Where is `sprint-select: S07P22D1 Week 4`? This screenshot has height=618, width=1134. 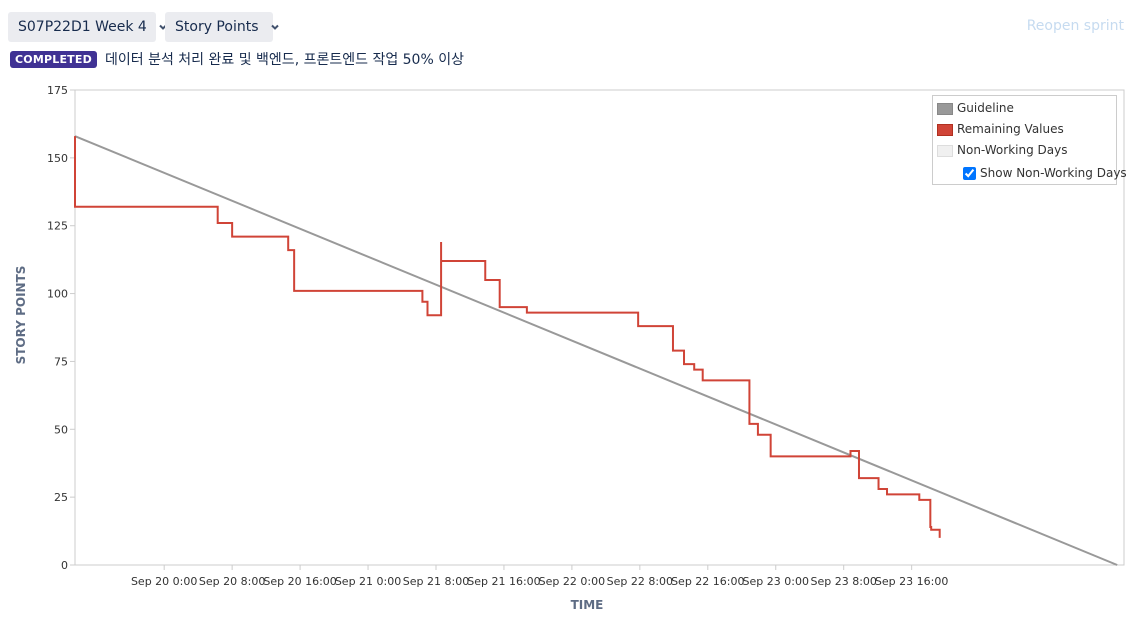 sprint-select: S07P22D1 Week 4 is located at coordinates (87, 27).